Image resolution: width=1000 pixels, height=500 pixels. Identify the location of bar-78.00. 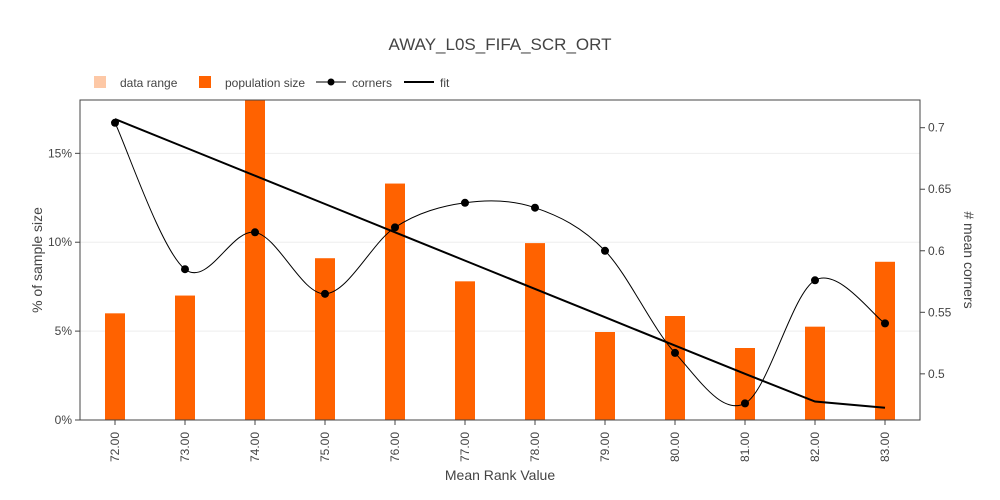
(535, 331).